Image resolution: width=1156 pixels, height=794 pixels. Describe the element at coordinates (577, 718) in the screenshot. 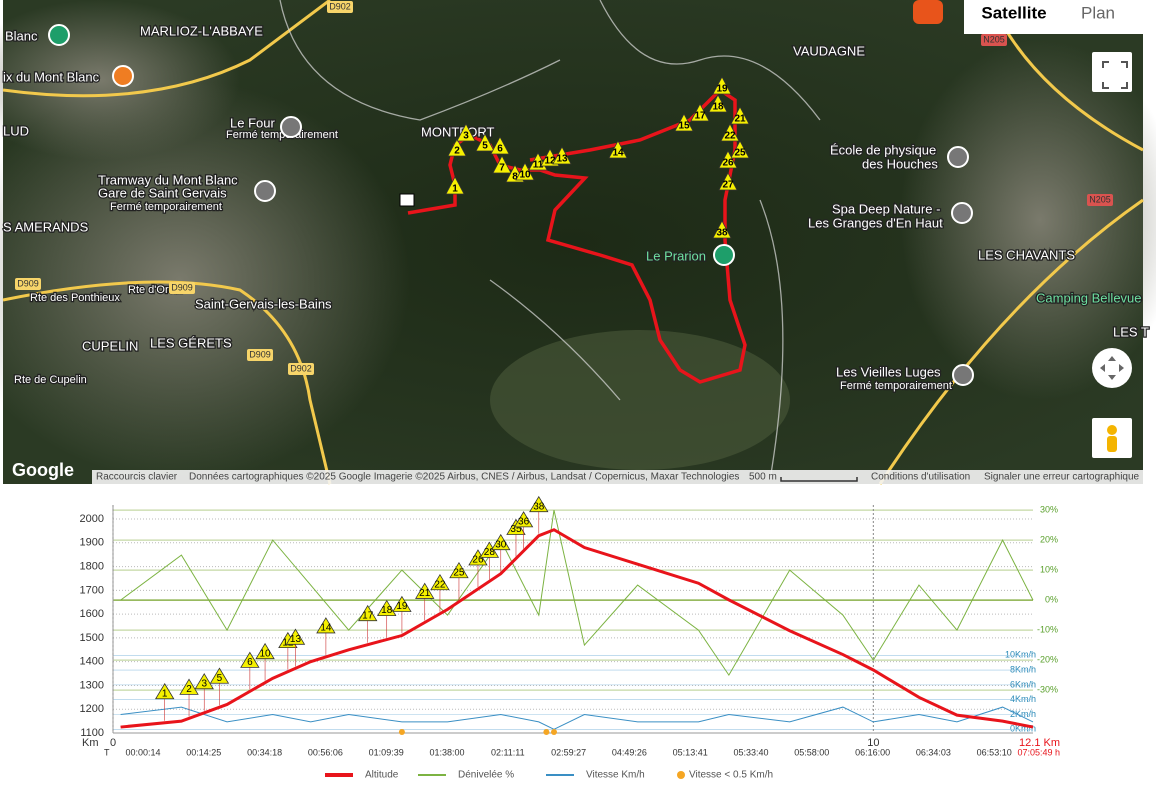

I see `series-line` at that location.